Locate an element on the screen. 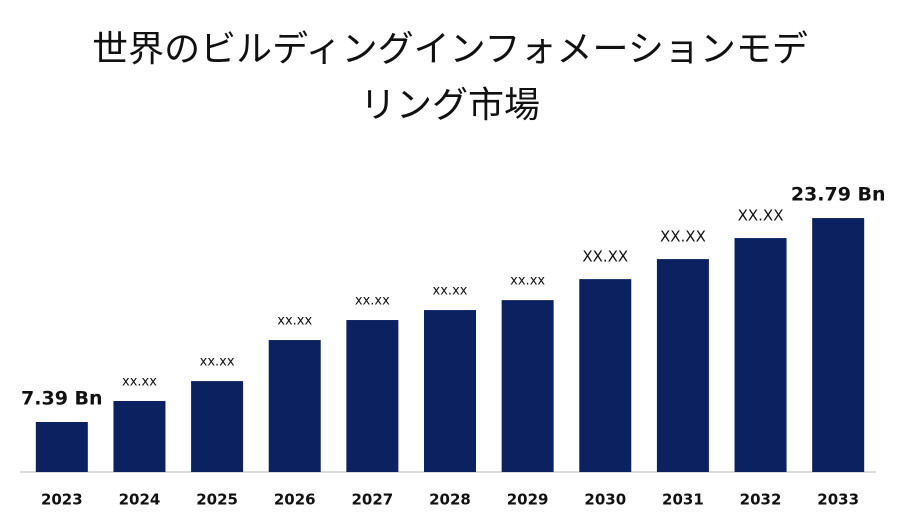 Image resolution: width=900 pixels, height=525 pixels. x-tick-label: 2033 is located at coordinates (838, 500).